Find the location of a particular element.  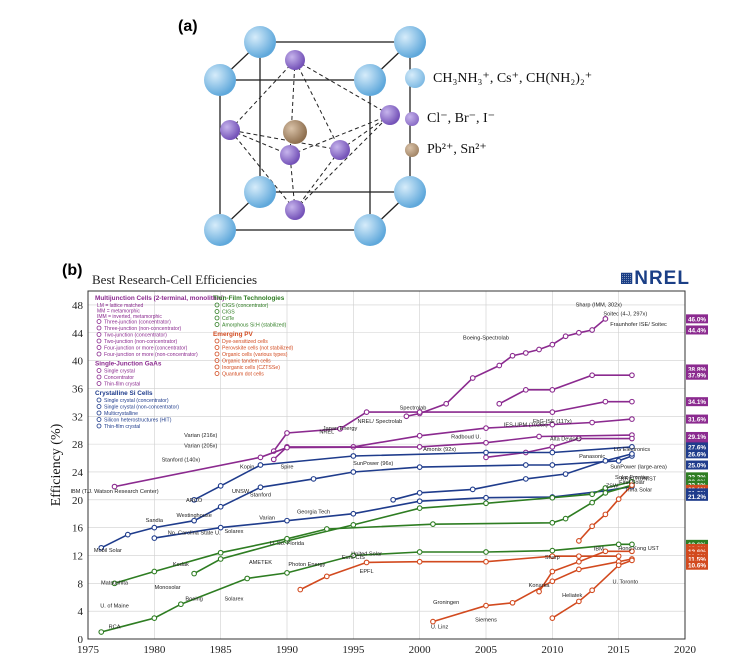

point-annotation: Solar Frontier is located at coordinates (632, 478).